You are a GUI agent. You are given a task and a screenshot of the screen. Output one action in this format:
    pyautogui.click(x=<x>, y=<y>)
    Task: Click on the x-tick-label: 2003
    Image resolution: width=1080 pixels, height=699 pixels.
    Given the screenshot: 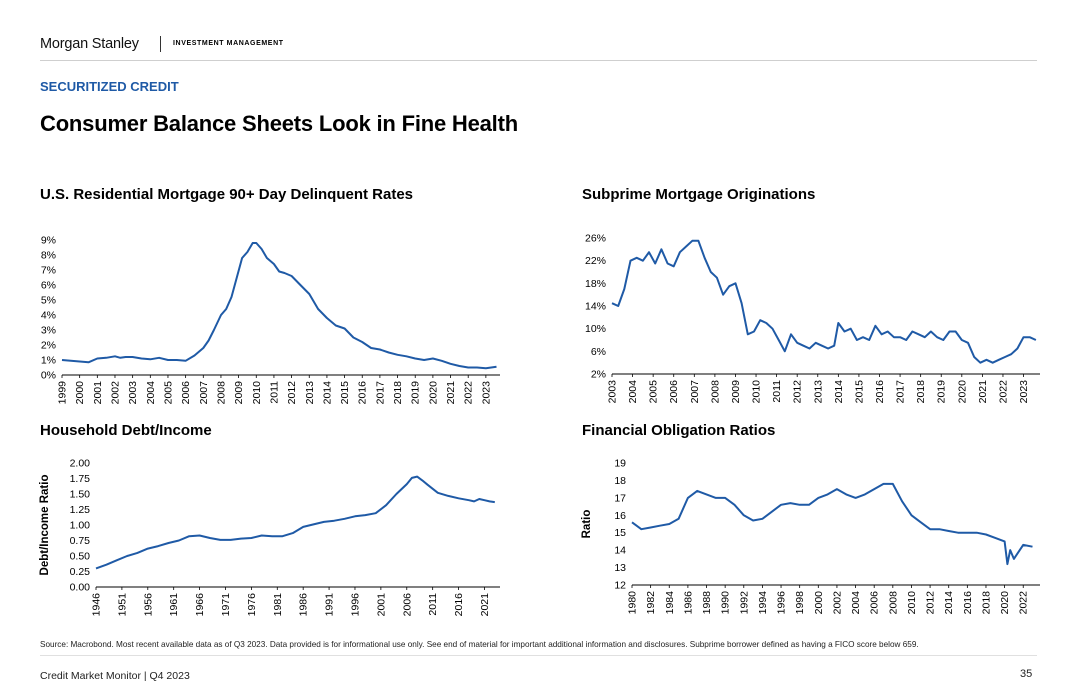 What is the action you would take?
    pyautogui.click(x=613, y=392)
    